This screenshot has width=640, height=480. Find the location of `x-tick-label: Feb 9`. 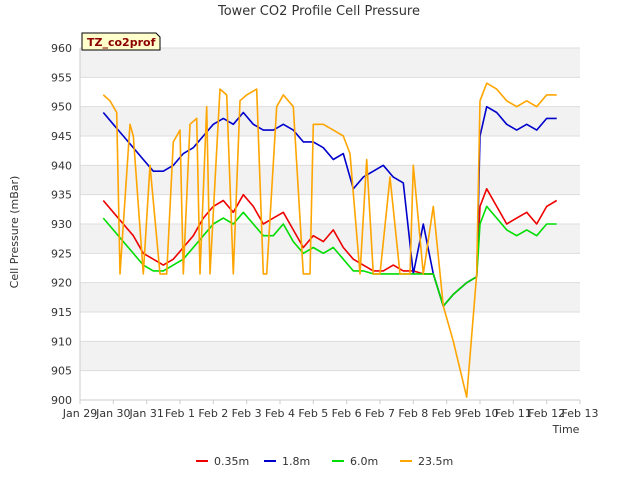

x-tick-label: Feb 9 is located at coordinates (447, 413).